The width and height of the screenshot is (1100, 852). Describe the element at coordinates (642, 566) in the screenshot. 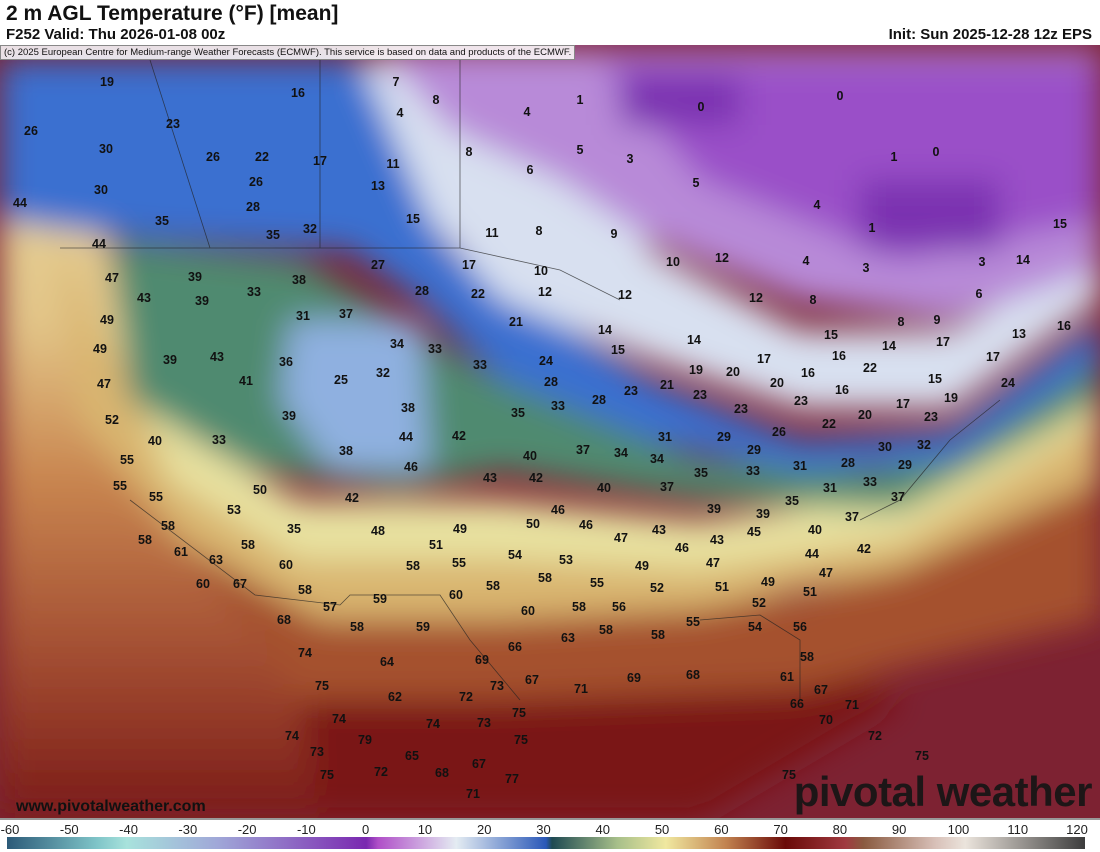

I see `temperature-label: 49` at that location.